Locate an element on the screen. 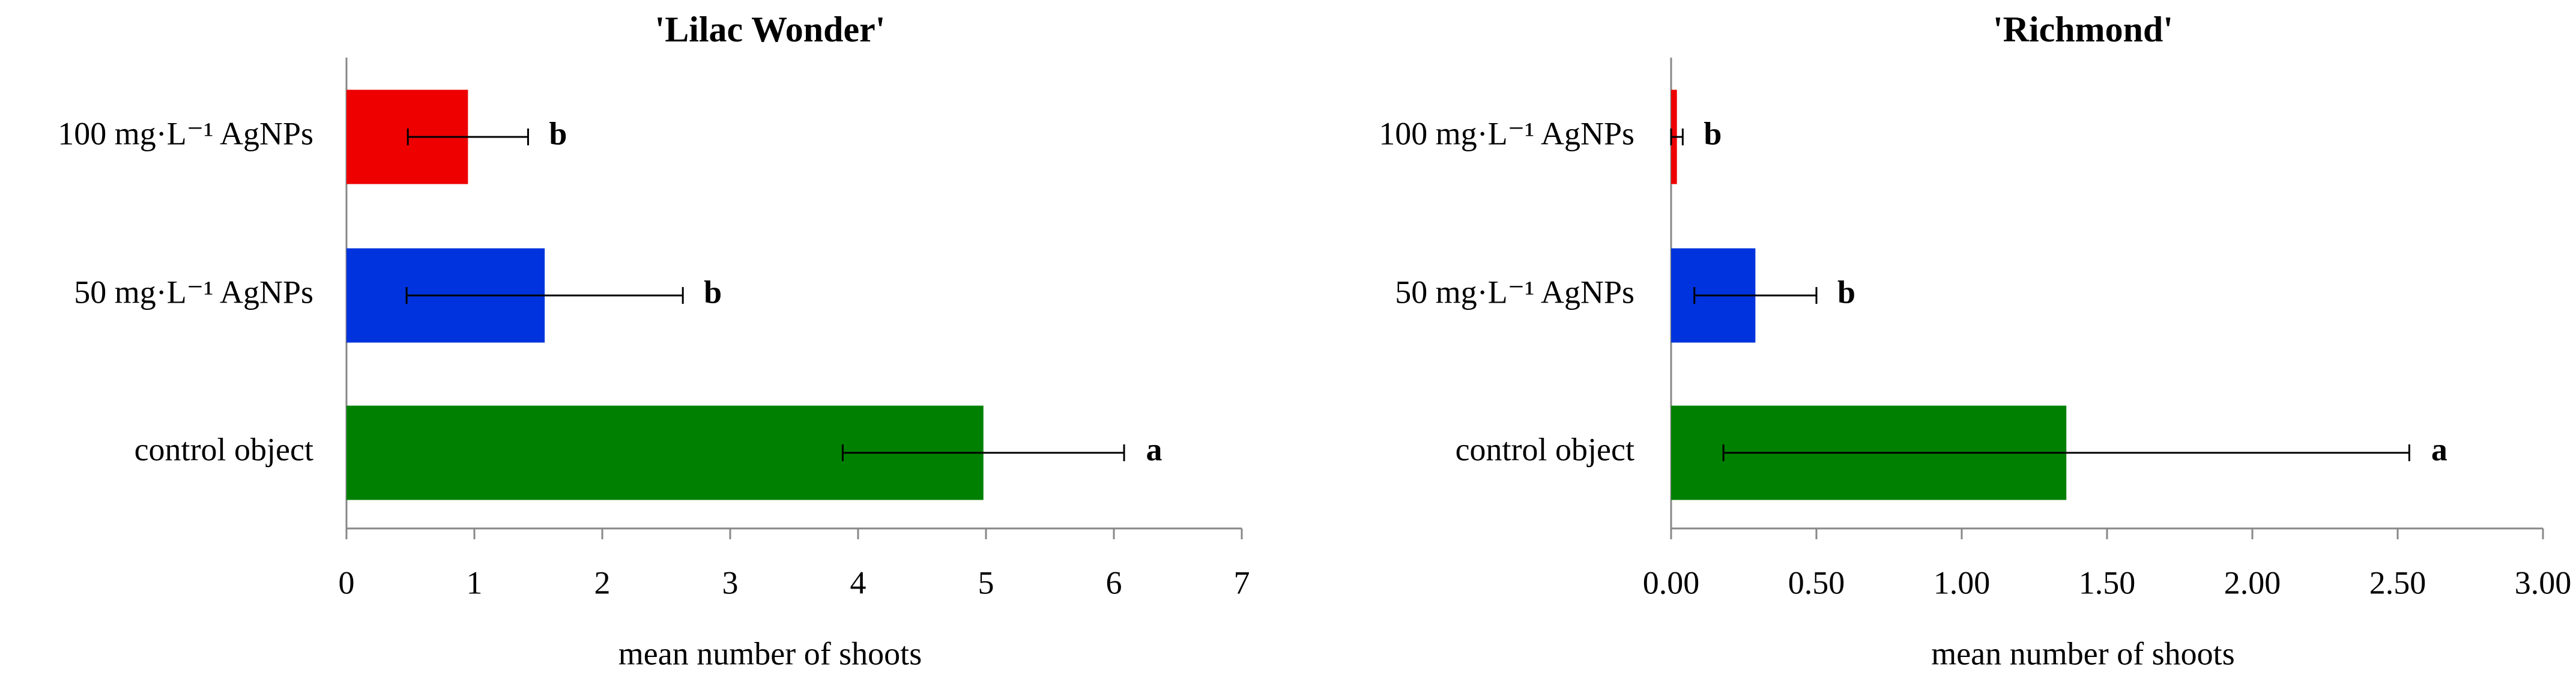 Image resolution: width=2576 pixels, height=693 pixels. chart-title: 'Richmond' is located at coordinates (2083, 30).